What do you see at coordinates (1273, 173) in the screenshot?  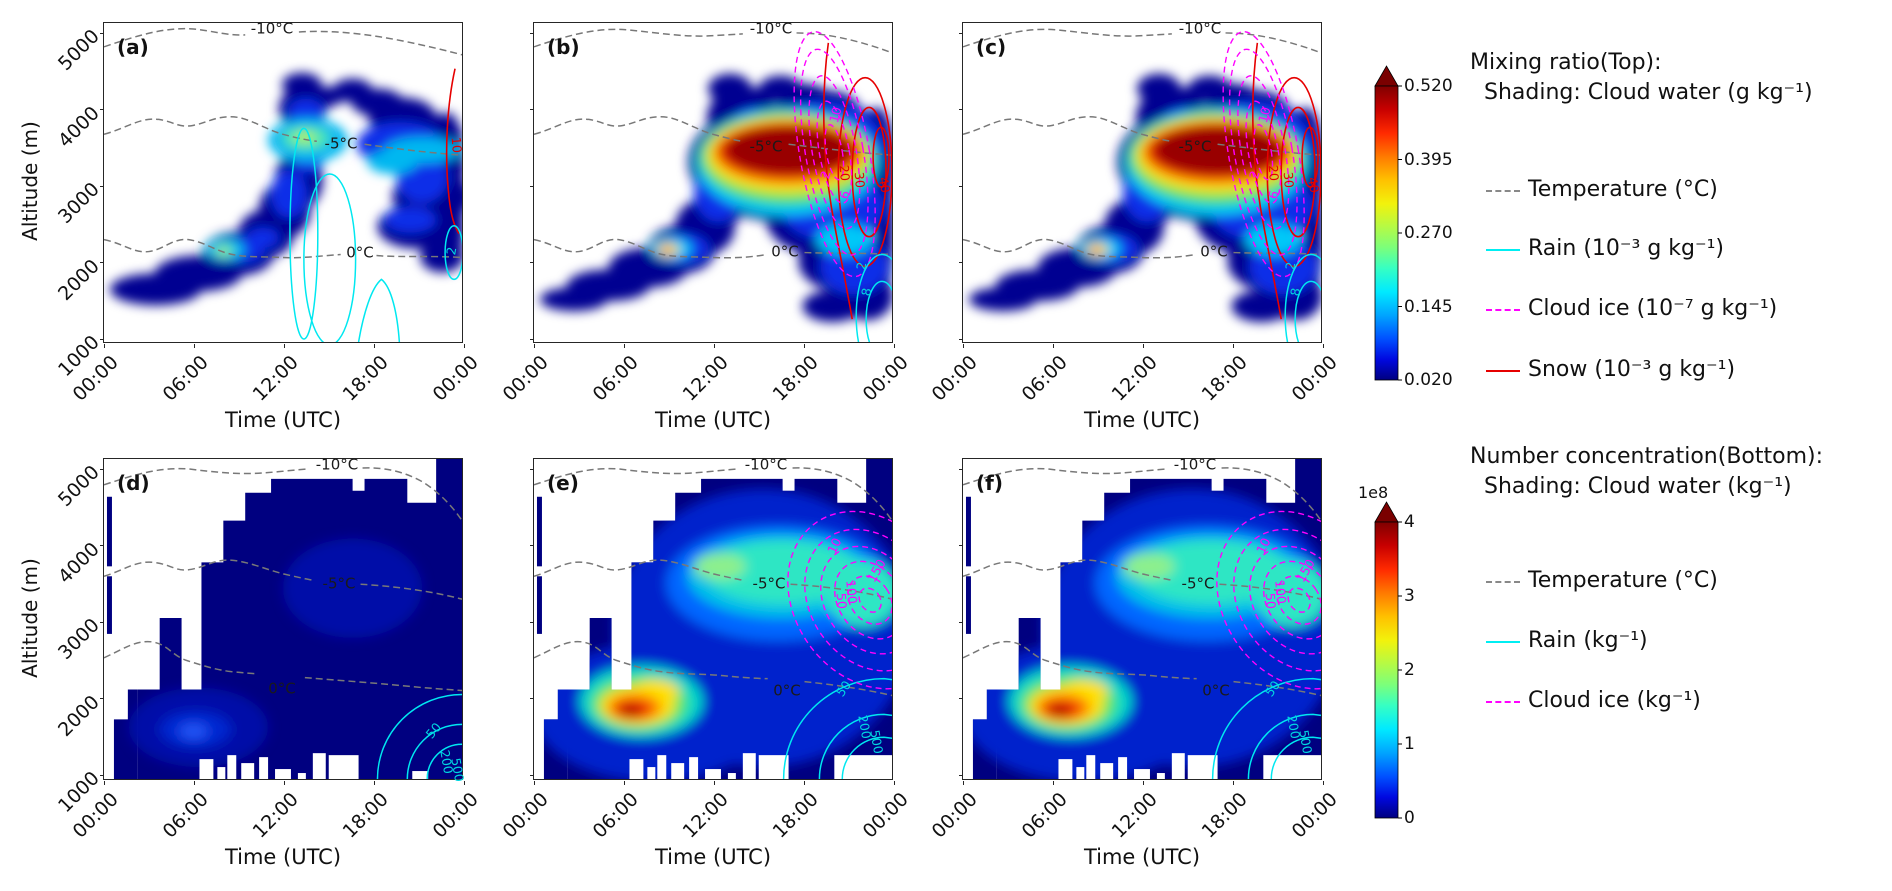 I see `contour-value-label: 20` at bounding box center [1273, 173].